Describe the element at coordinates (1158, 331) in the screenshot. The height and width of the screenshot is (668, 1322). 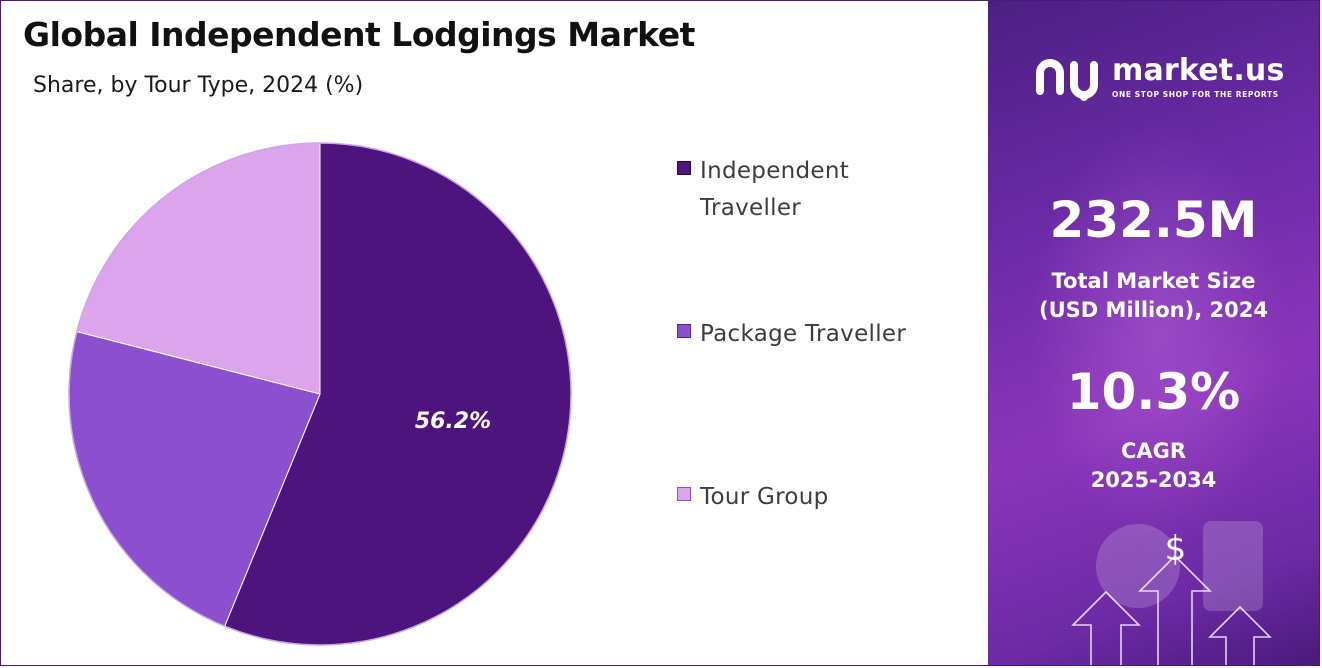
I see `sidebar-glow` at that location.